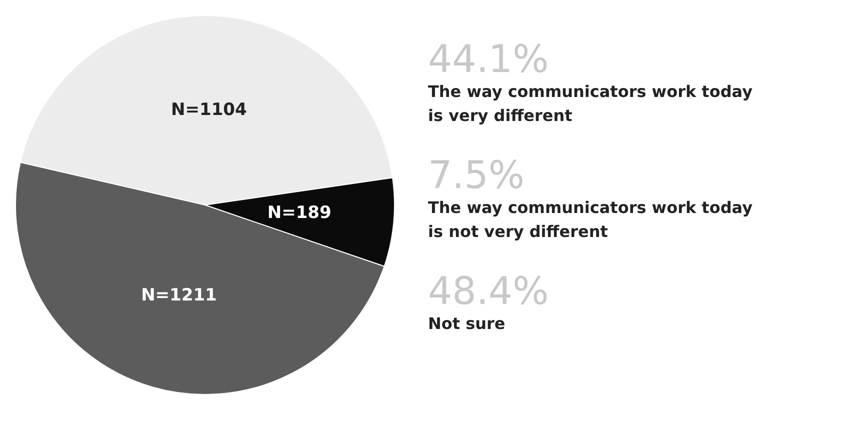  I want to click on data-label: N=1104, so click(209, 110).